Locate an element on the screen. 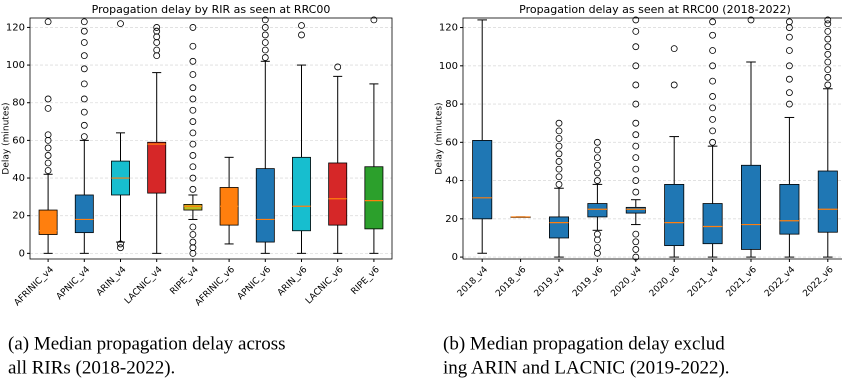 The image size is (842, 390). y-axis-label: Delay (minutes) is located at coordinates (7, 138).